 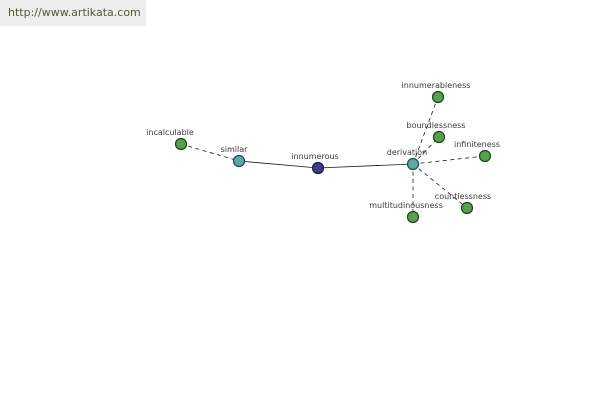 What do you see at coordinates (405, 205) in the screenshot?
I see `node-label-multitudinousness: multitudinousness` at bounding box center [405, 205].